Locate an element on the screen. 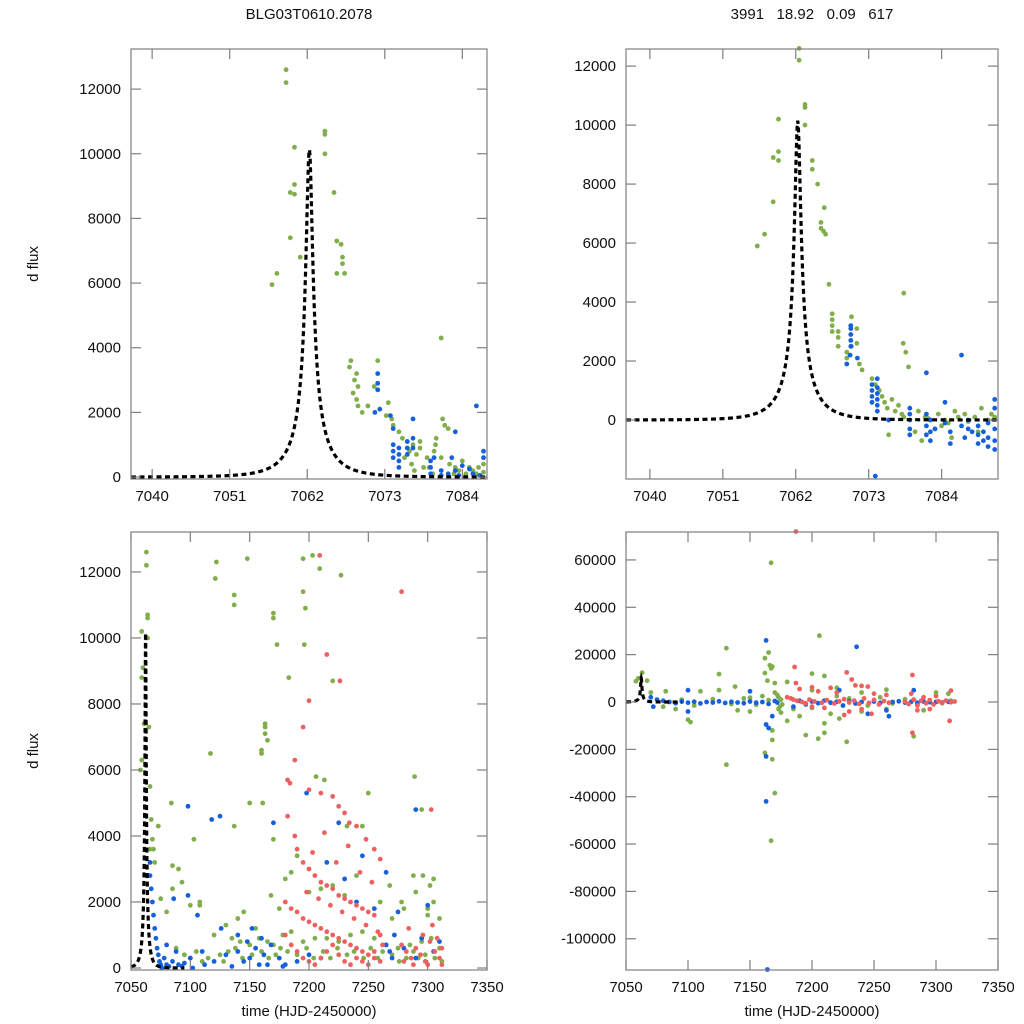 This screenshot has height=1024, width=1024. y-tick-label: 0 is located at coordinates (117, 968).